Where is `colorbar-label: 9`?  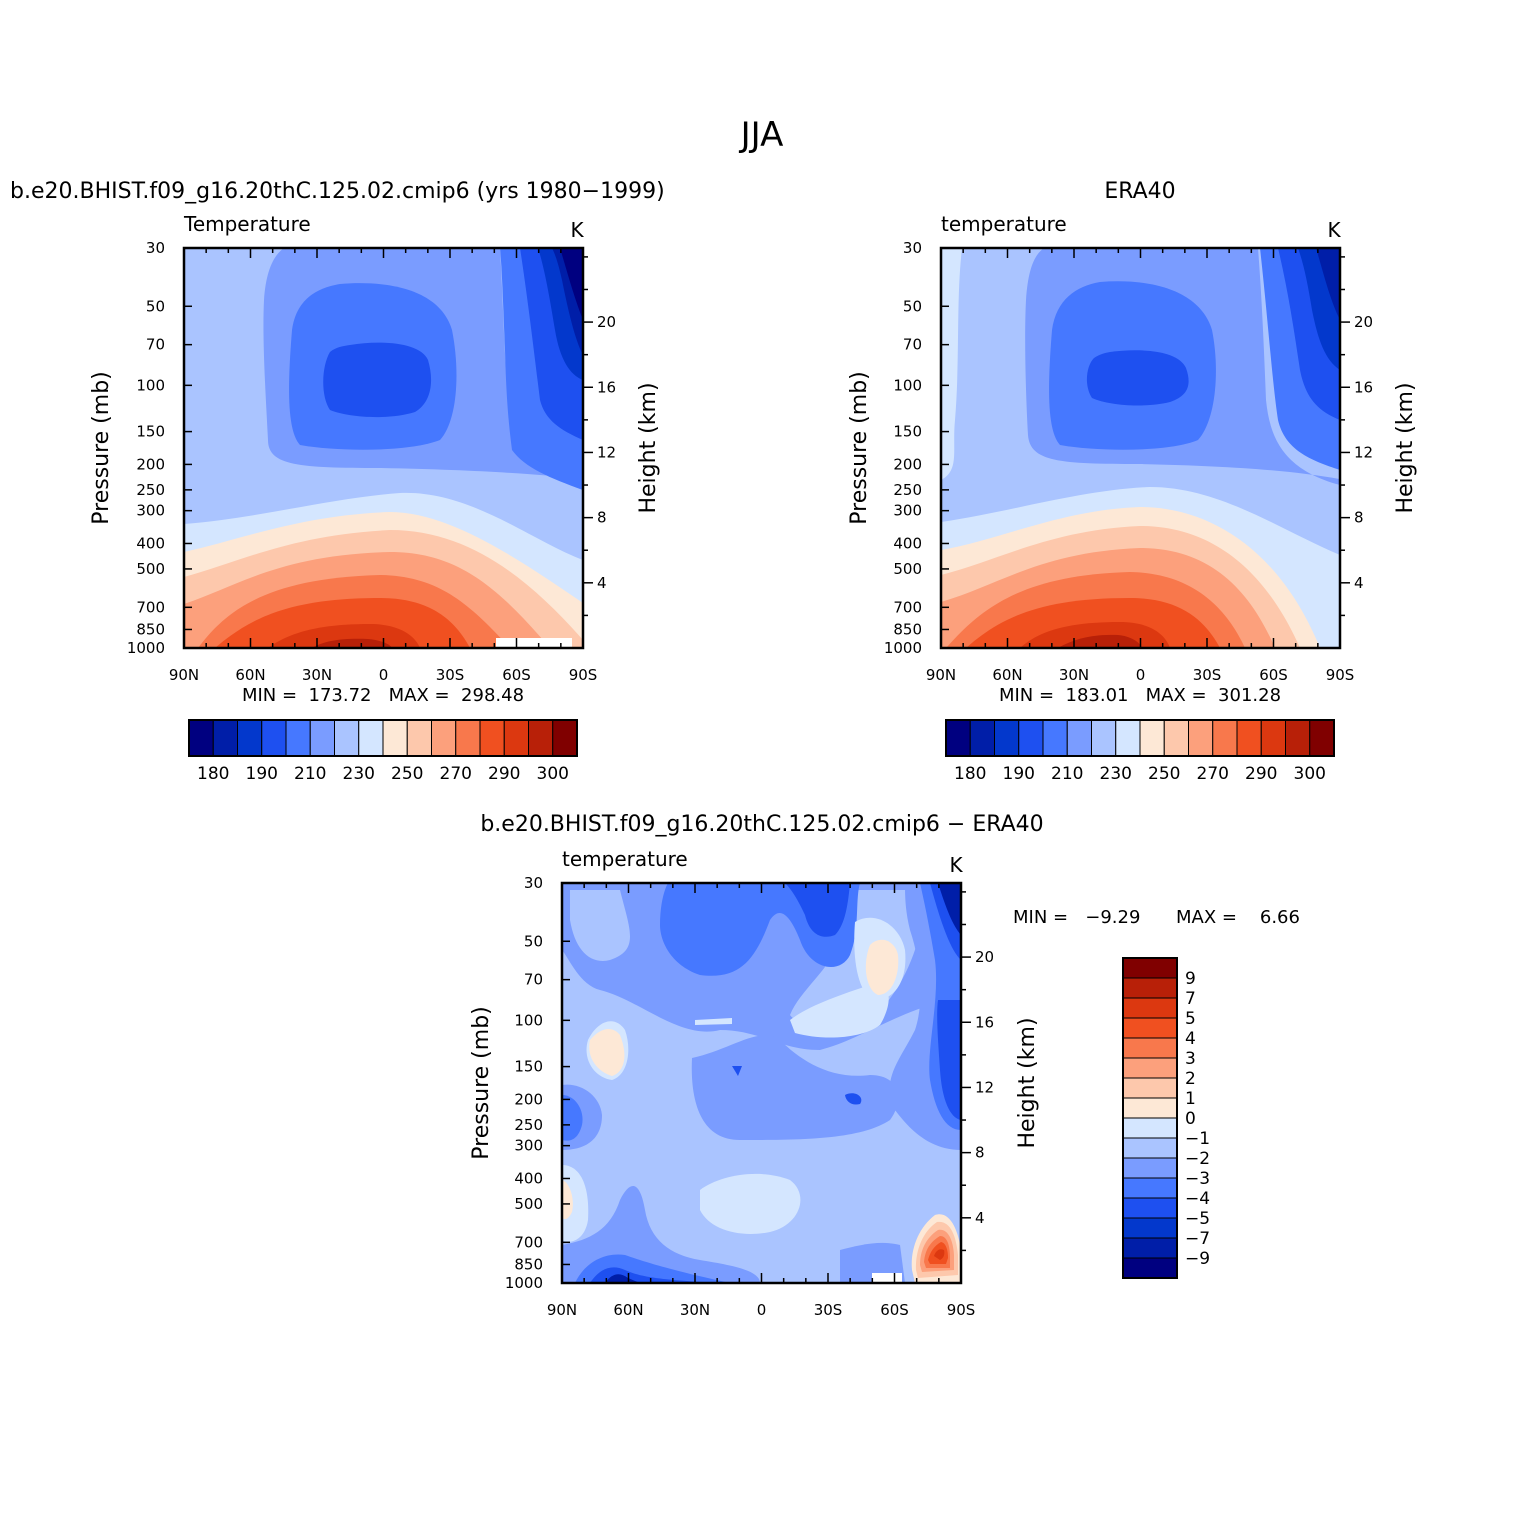
colorbar-label: 9 is located at coordinates (1190, 979).